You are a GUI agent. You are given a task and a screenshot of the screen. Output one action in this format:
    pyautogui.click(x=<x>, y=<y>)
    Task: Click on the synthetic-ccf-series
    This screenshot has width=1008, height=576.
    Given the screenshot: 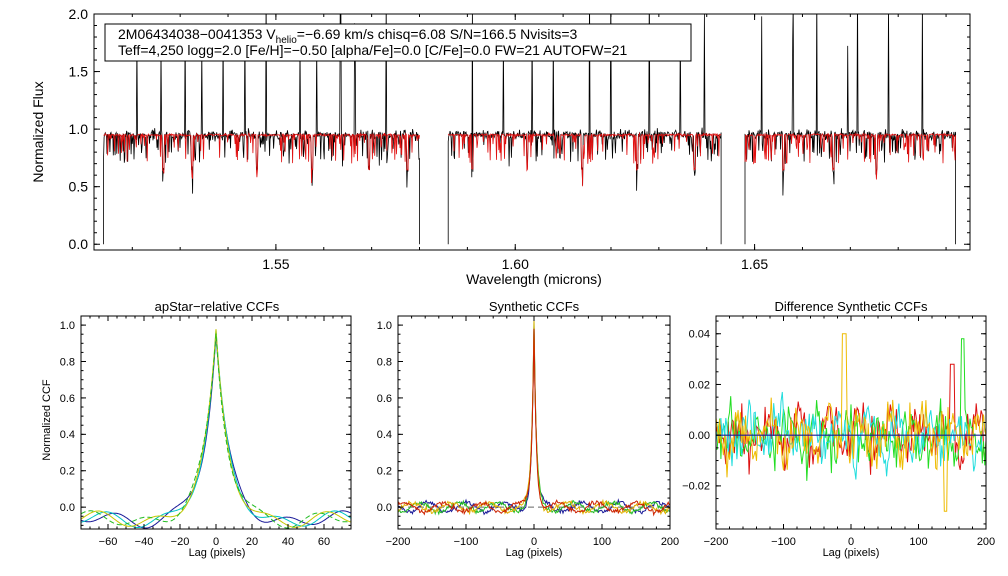 What is the action you would take?
    pyautogui.click(x=534, y=418)
    